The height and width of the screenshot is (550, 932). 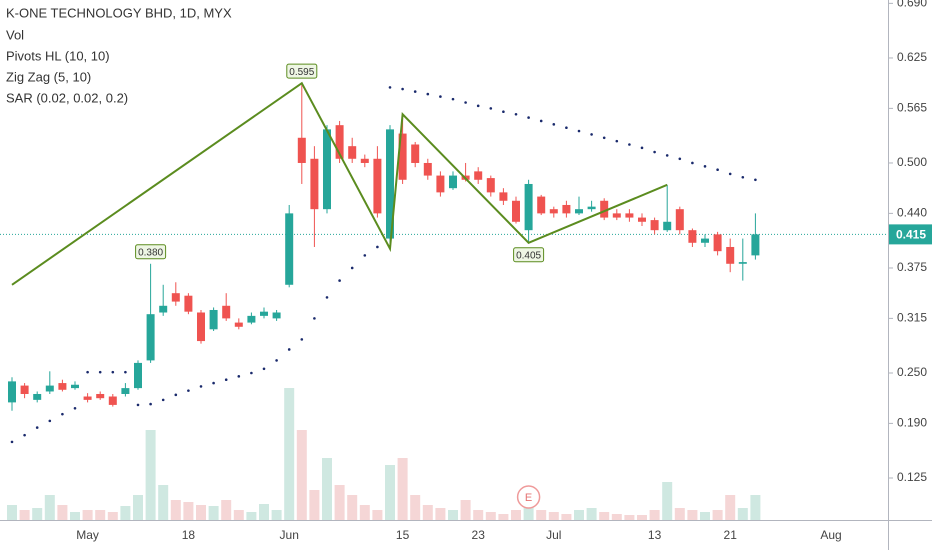 I want to click on pivot-label: 0.405, so click(x=528, y=255).